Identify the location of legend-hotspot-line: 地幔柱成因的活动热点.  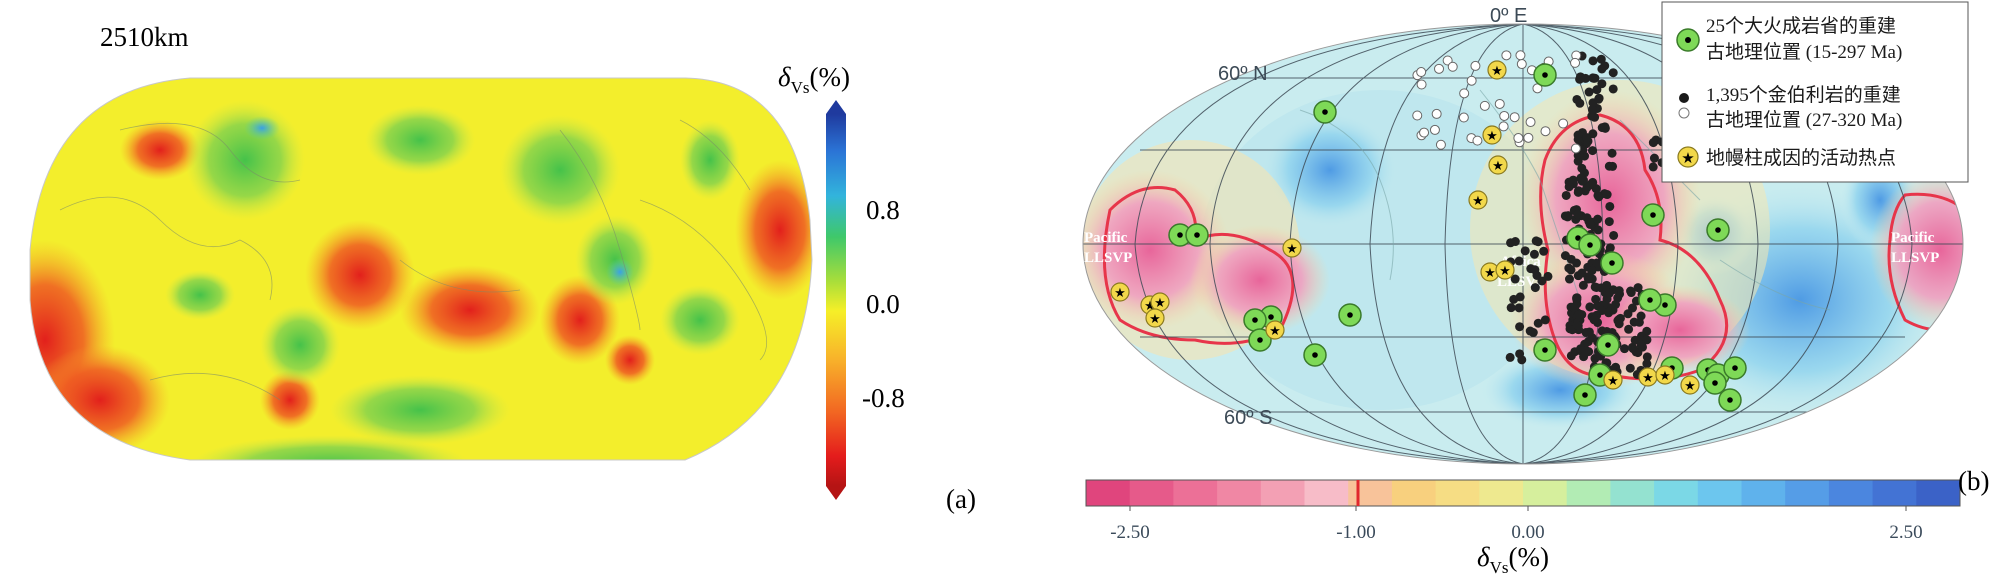
(1801, 158).